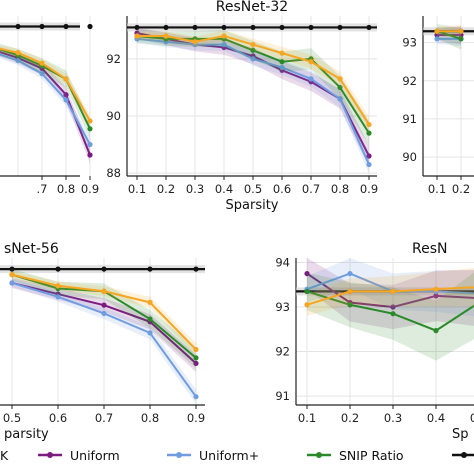  What do you see at coordinates (371, 455) in the screenshot?
I see `legend-label-snip-ratio: SNIP Ratio` at bounding box center [371, 455].